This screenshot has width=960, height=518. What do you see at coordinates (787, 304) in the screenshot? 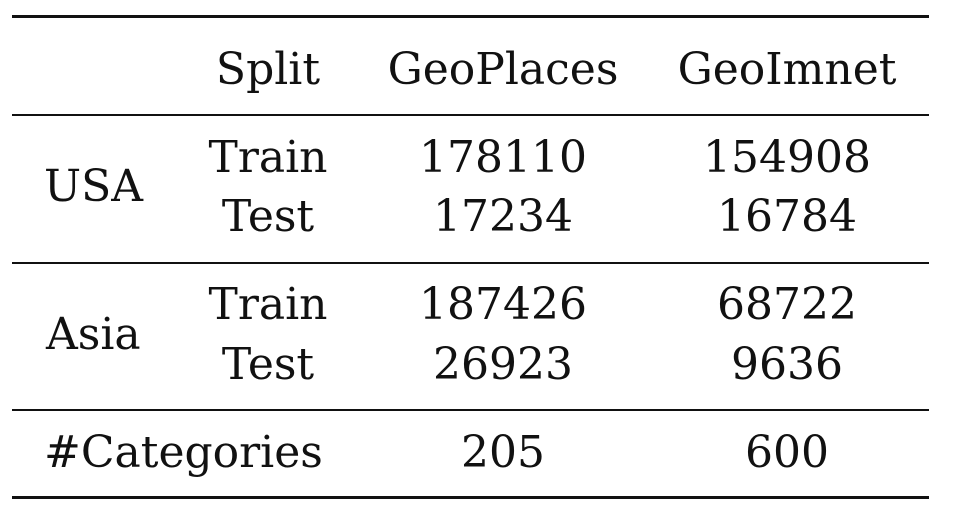
I see `asia-geoimnet-train: 68722` at bounding box center [787, 304].